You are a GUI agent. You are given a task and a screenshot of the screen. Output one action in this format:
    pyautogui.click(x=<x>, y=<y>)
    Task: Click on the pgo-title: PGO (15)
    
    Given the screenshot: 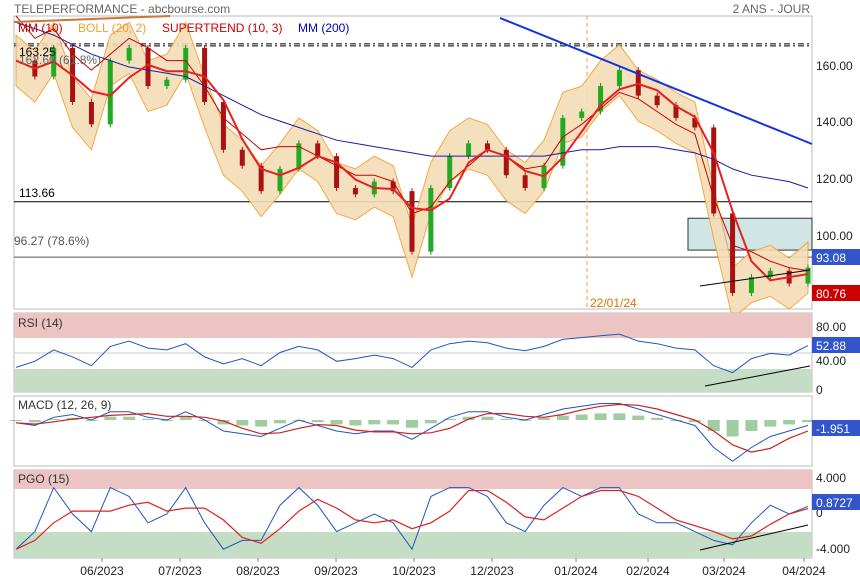 What is the action you would take?
    pyautogui.click(x=43, y=479)
    